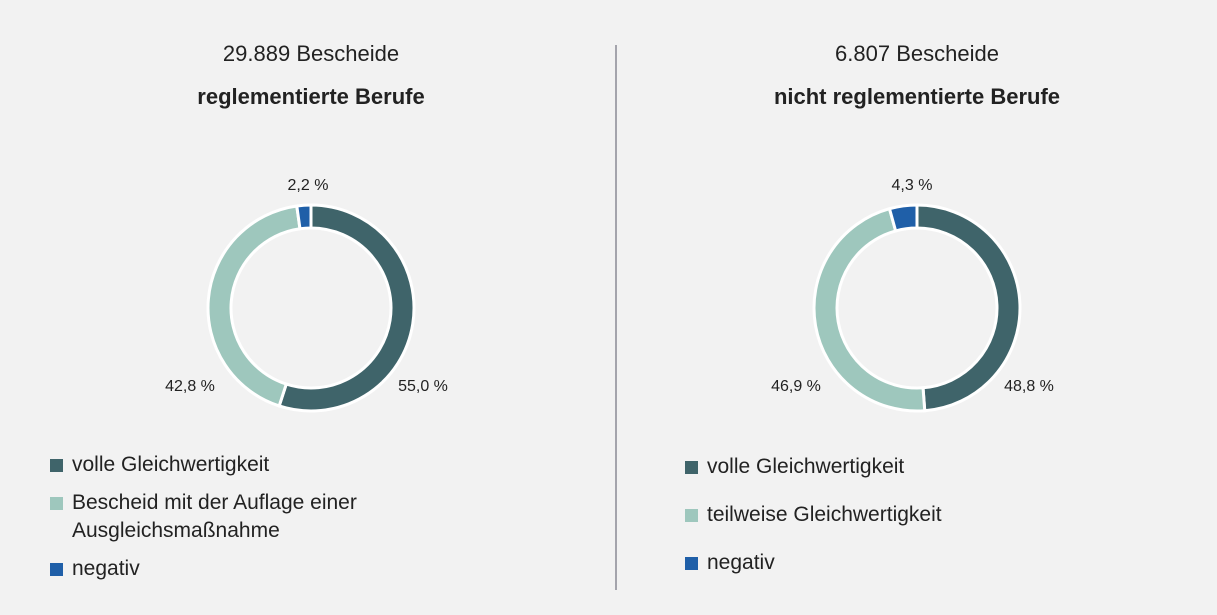  I want to click on data-label: 42,8 %, so click(190, 386).